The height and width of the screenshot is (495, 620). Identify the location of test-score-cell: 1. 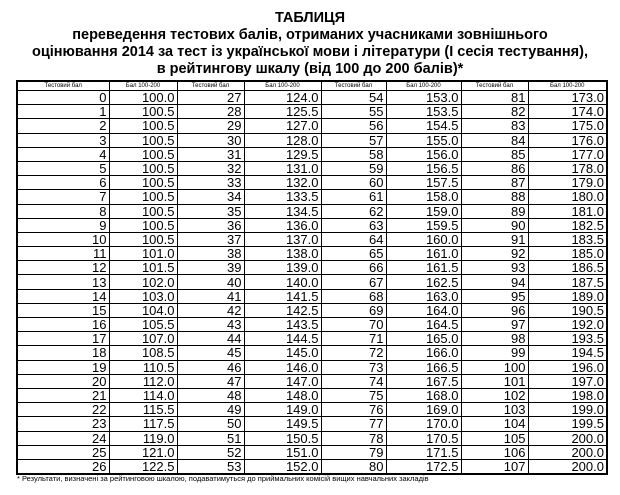
(63, 112).